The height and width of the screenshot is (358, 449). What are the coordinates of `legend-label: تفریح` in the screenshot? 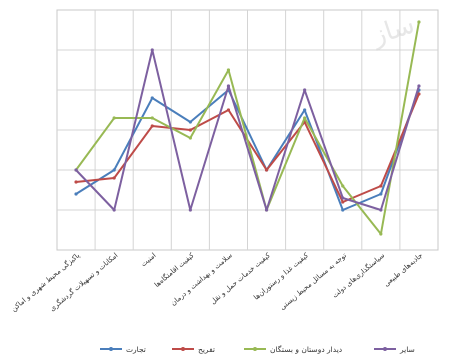 It's located at (206, 349).